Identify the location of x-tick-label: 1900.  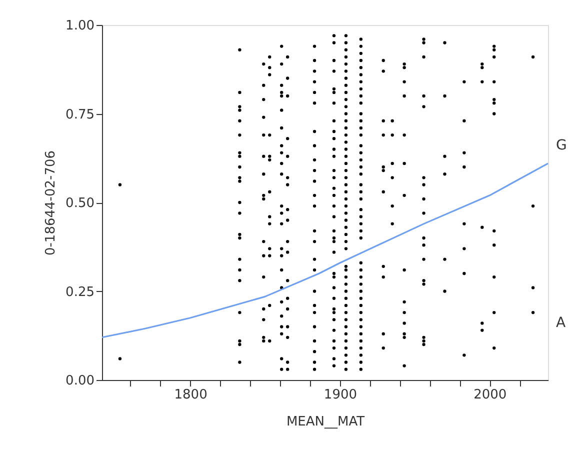
(341, 395).